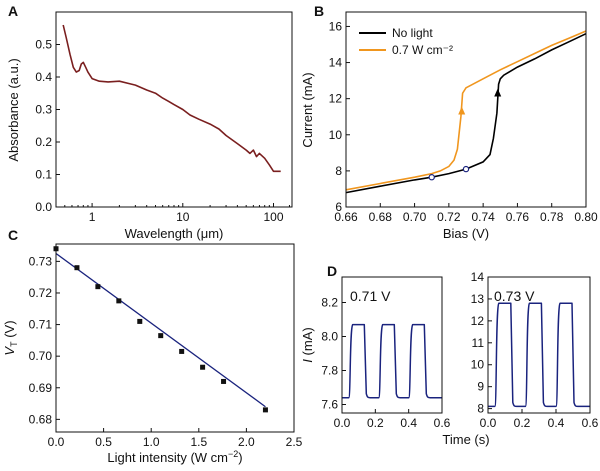  I want to click on panel-c-x-tick-label: 2.0, so click(246, 442).